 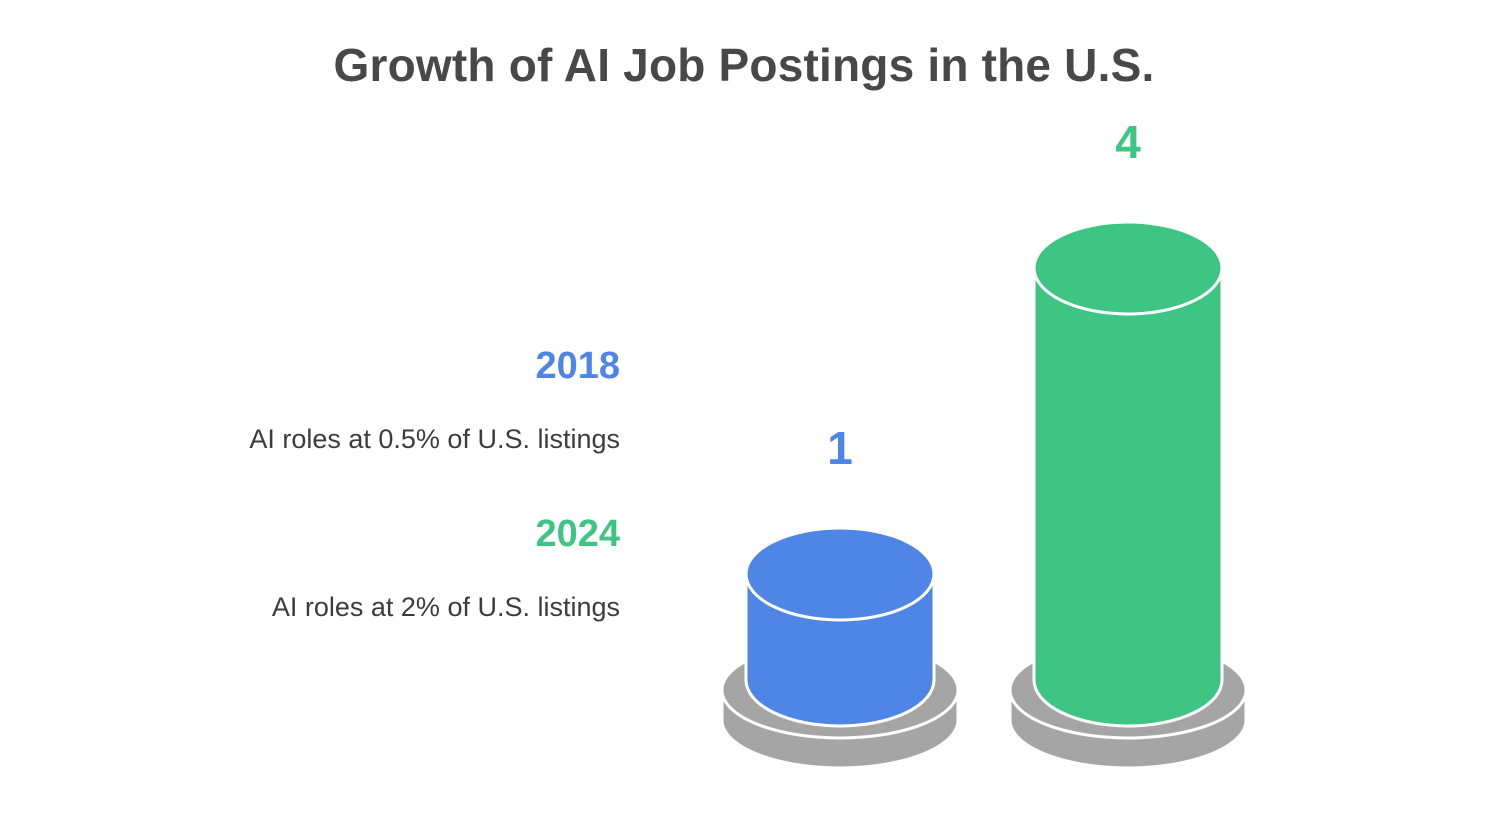 I want to click on bar-top-2018, so click(x=840, y=574).